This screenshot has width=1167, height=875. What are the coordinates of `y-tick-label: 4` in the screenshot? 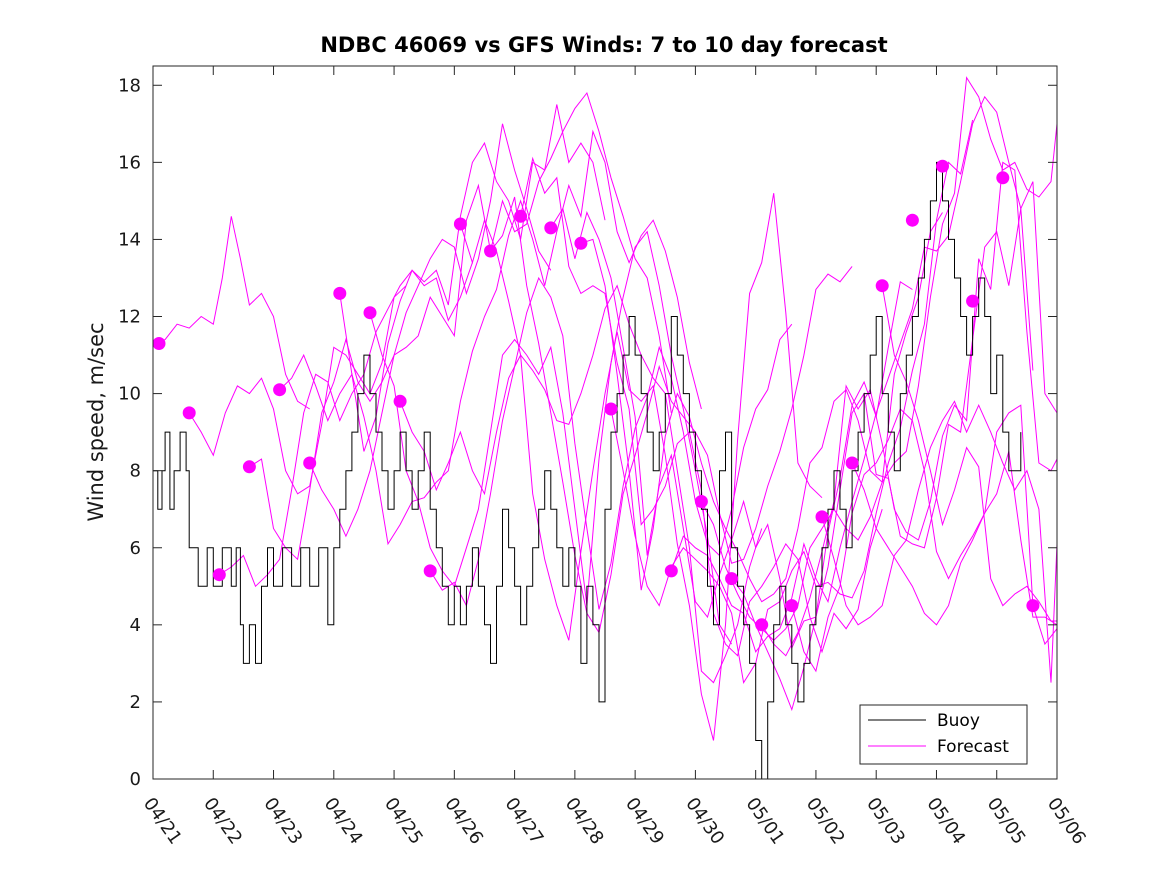 It's located at (135, 625).